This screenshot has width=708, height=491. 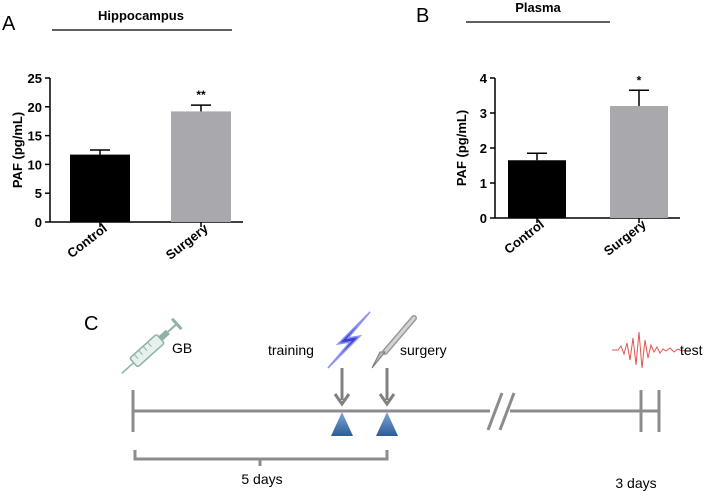 What do you see at coordinates (639, 80) in the screenshot?
I see `chart-b-significance-1: *` at bounding box center [639, 80].